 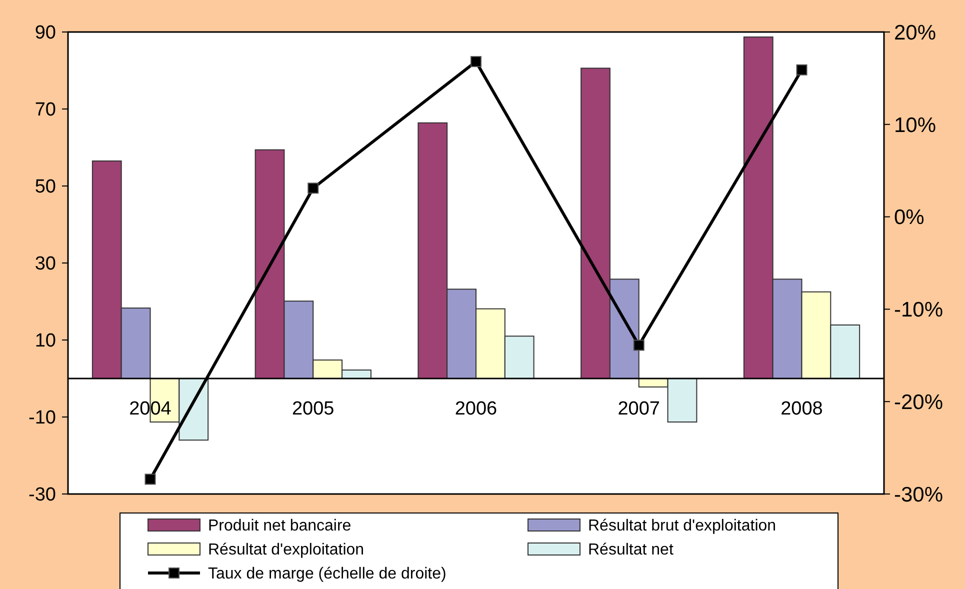 What do you see at coordinates (42, 495) in the screenshot?
I see `y-tick-label: -30` at bounding box center [42, 495].